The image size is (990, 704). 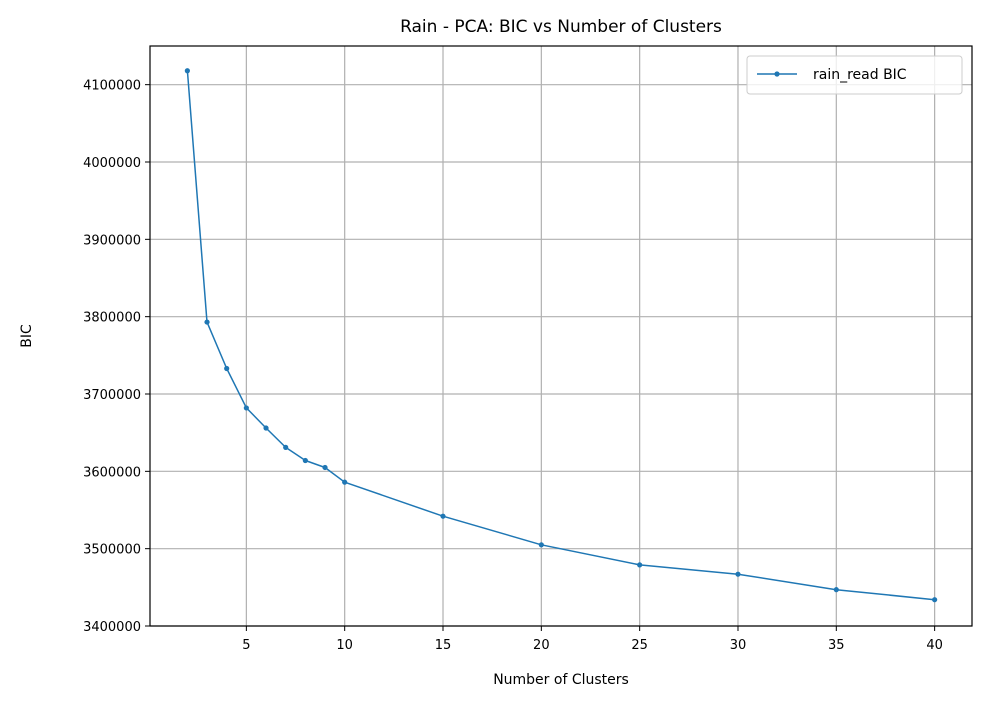 I want to click on legend-label: rain_read BIC, so click(x=860, y=75).